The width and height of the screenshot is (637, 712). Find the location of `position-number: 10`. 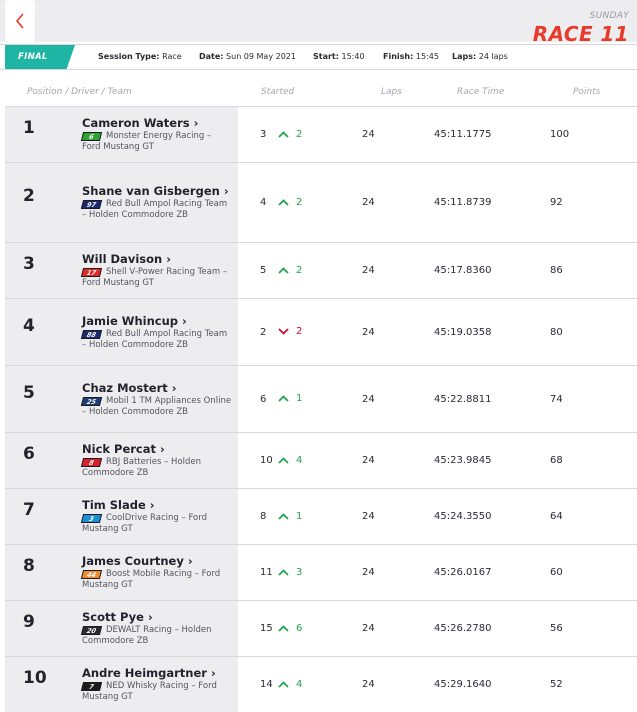

position-number: 10 is located at coordinates (43, 677).